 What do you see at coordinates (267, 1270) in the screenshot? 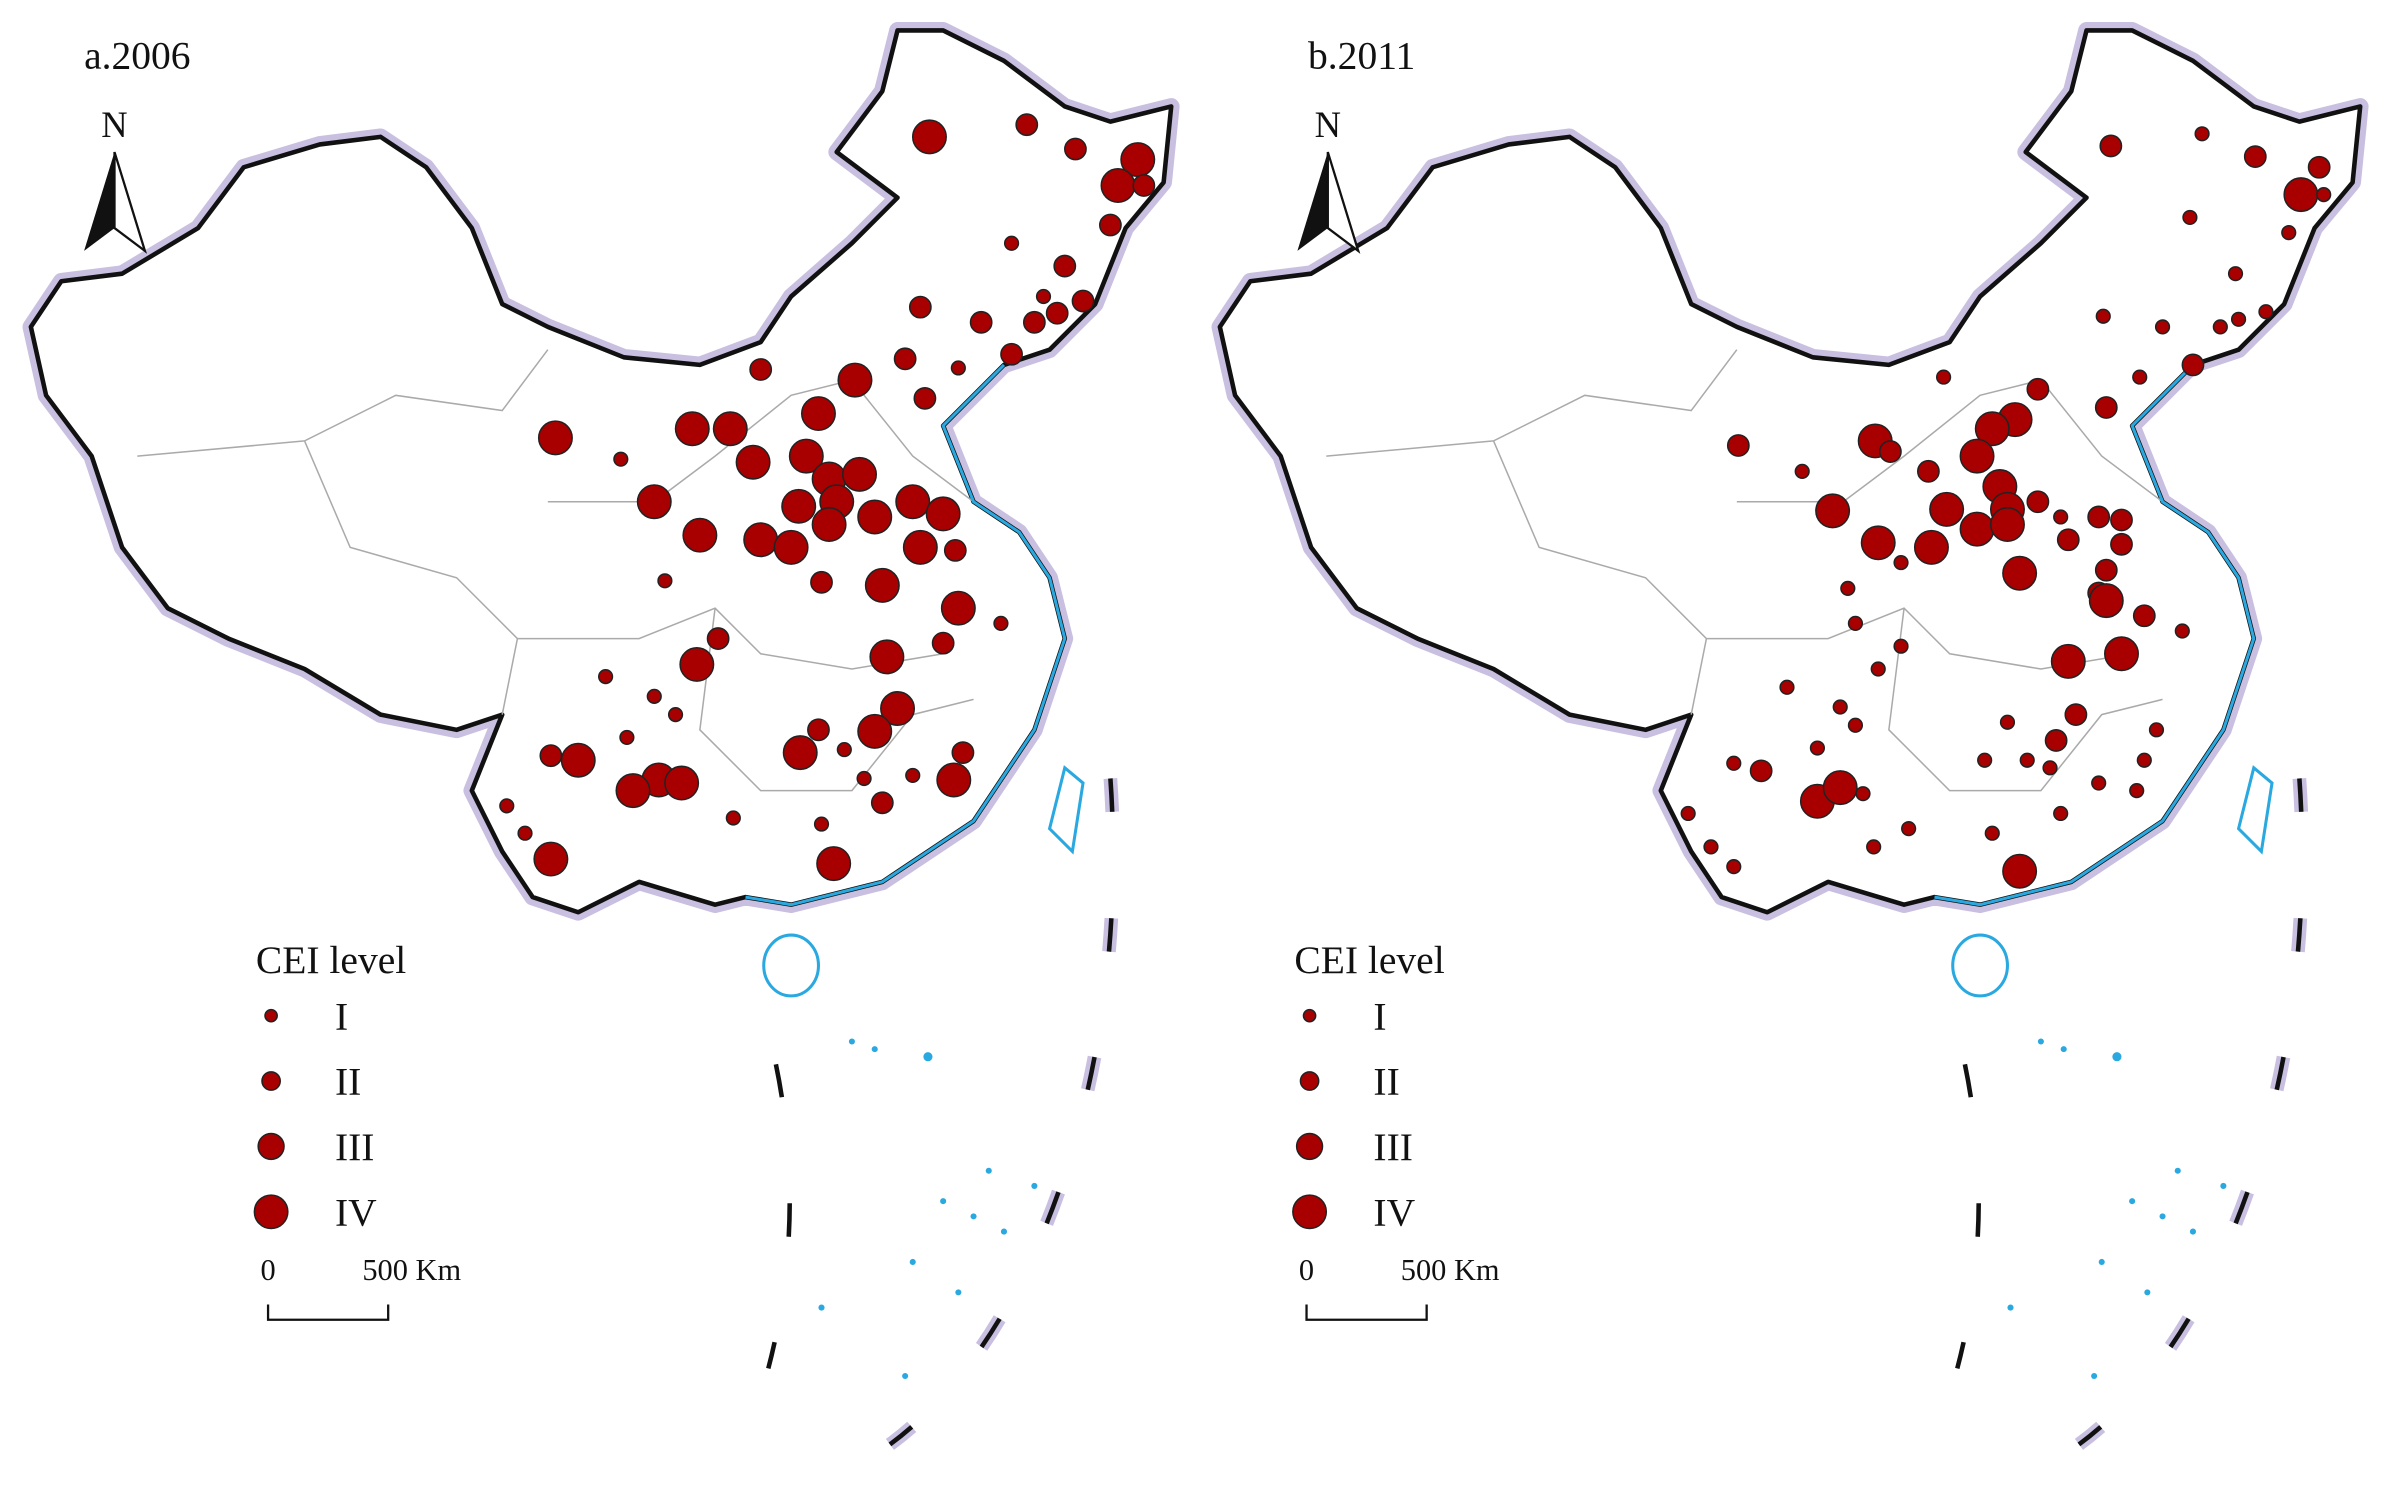
I see `scale-start: 0` at bounding box center [267, 1270].